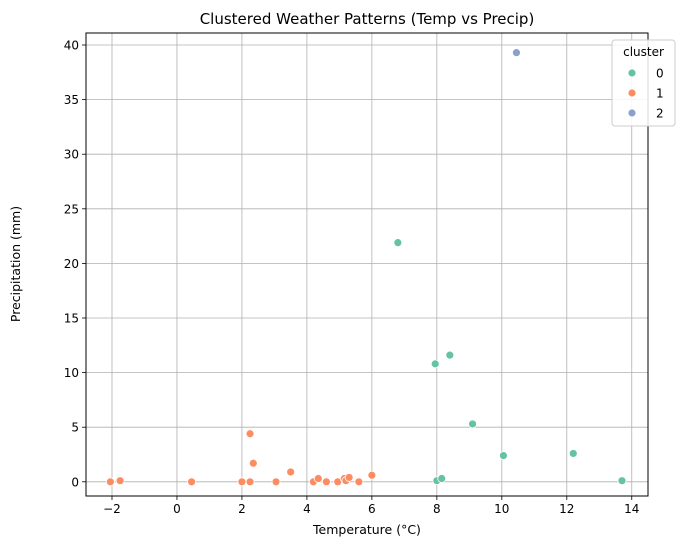 This screenshot has width=686, height=547. Describe the element at coordinates (501, 509) in the screenshot. I see `x-tick-label: 10` at that location.